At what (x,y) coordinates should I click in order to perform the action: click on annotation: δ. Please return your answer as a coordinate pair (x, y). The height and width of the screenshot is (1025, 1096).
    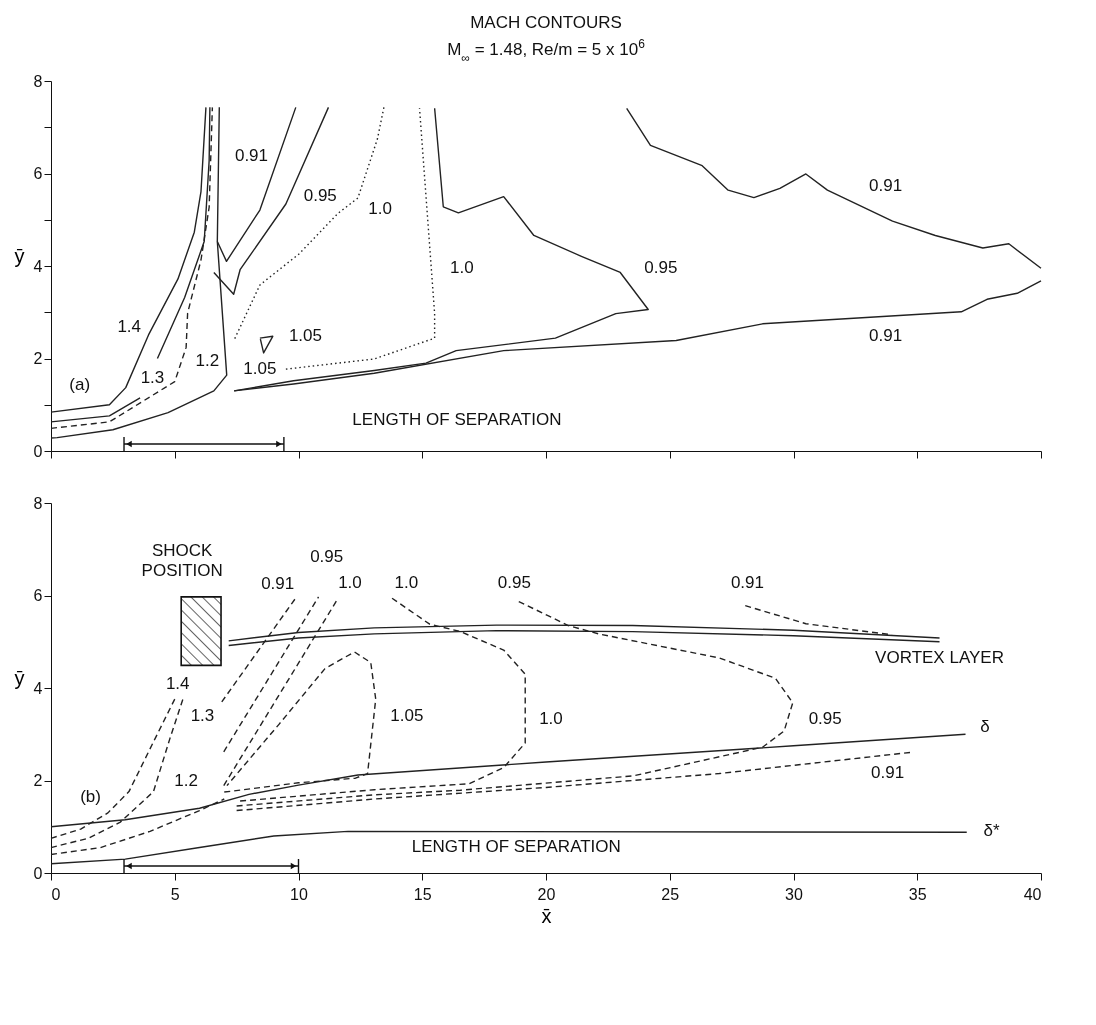
    Looking at the image, I should click on (985, 726).